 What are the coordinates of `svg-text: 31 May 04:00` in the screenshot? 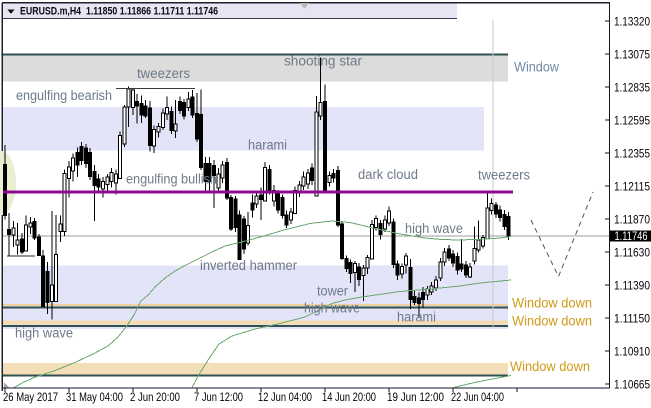 It's located at (94, 397).